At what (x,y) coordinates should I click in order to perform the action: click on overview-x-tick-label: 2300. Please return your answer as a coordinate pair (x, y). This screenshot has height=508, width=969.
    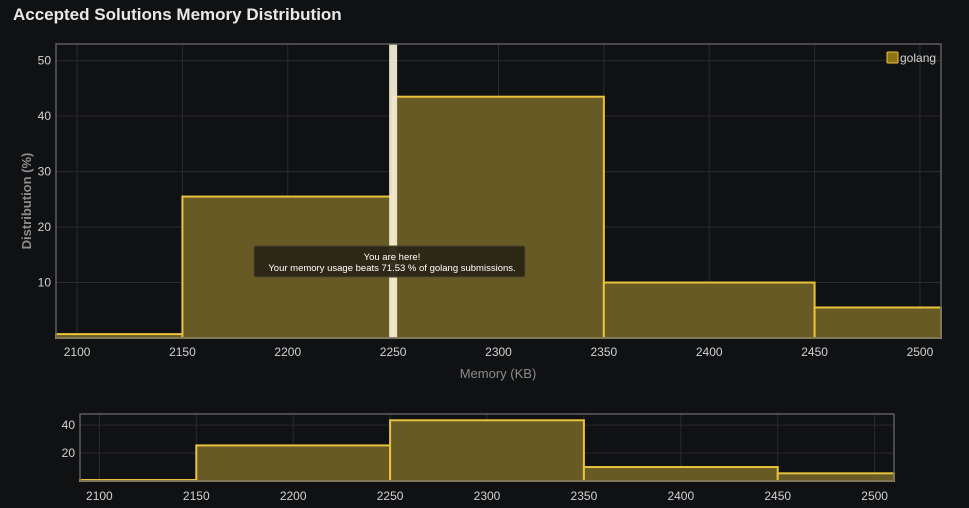
    Looking at the image, I should click on (487, 496).